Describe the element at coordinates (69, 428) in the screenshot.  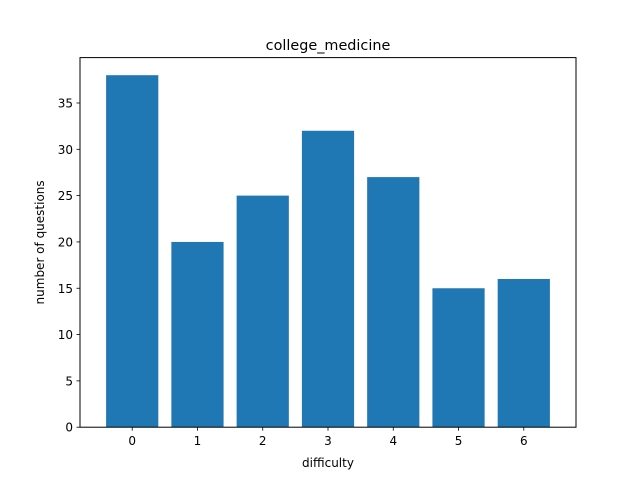
I see `y-tick-label: 0` at that location.